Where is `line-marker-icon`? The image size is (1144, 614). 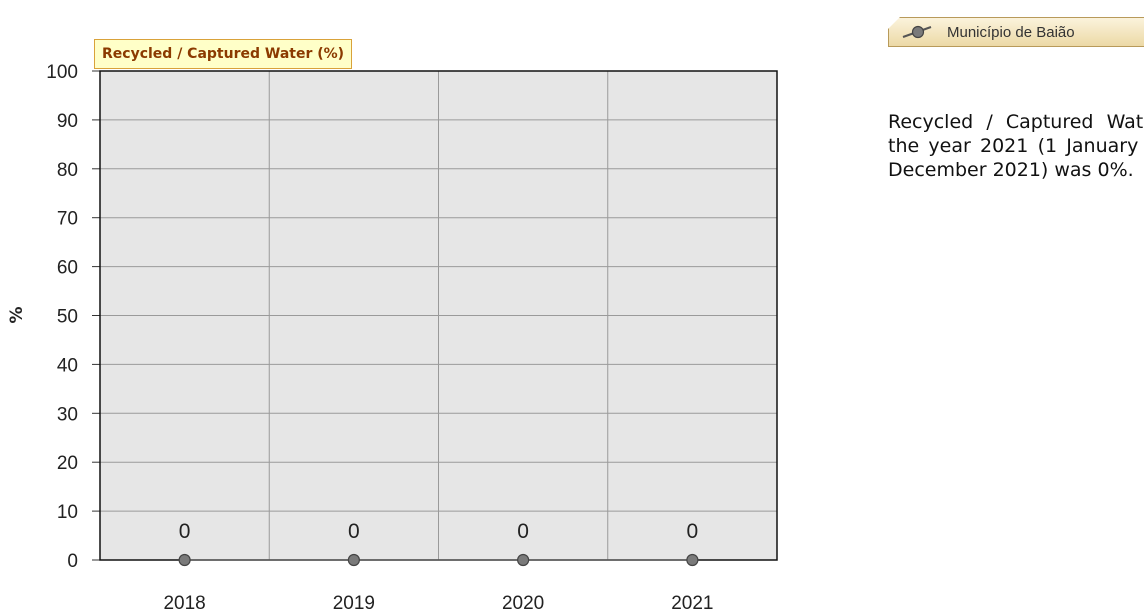 line-marker-icon is located at coordinates (917, 32).